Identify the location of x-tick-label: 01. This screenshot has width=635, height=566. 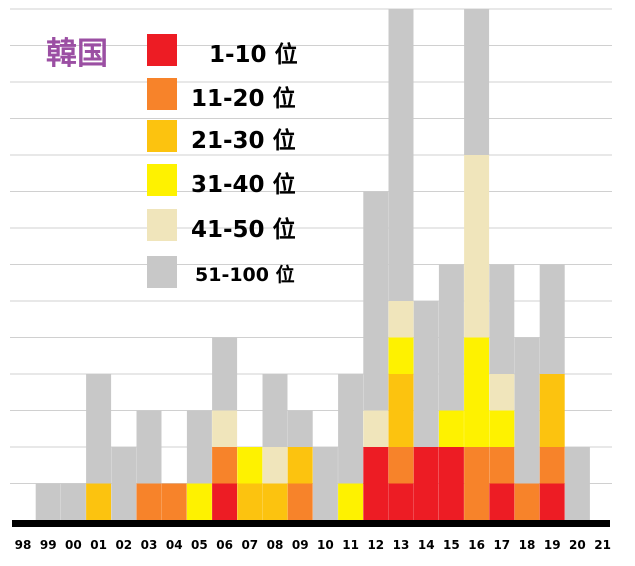
(98, 545).